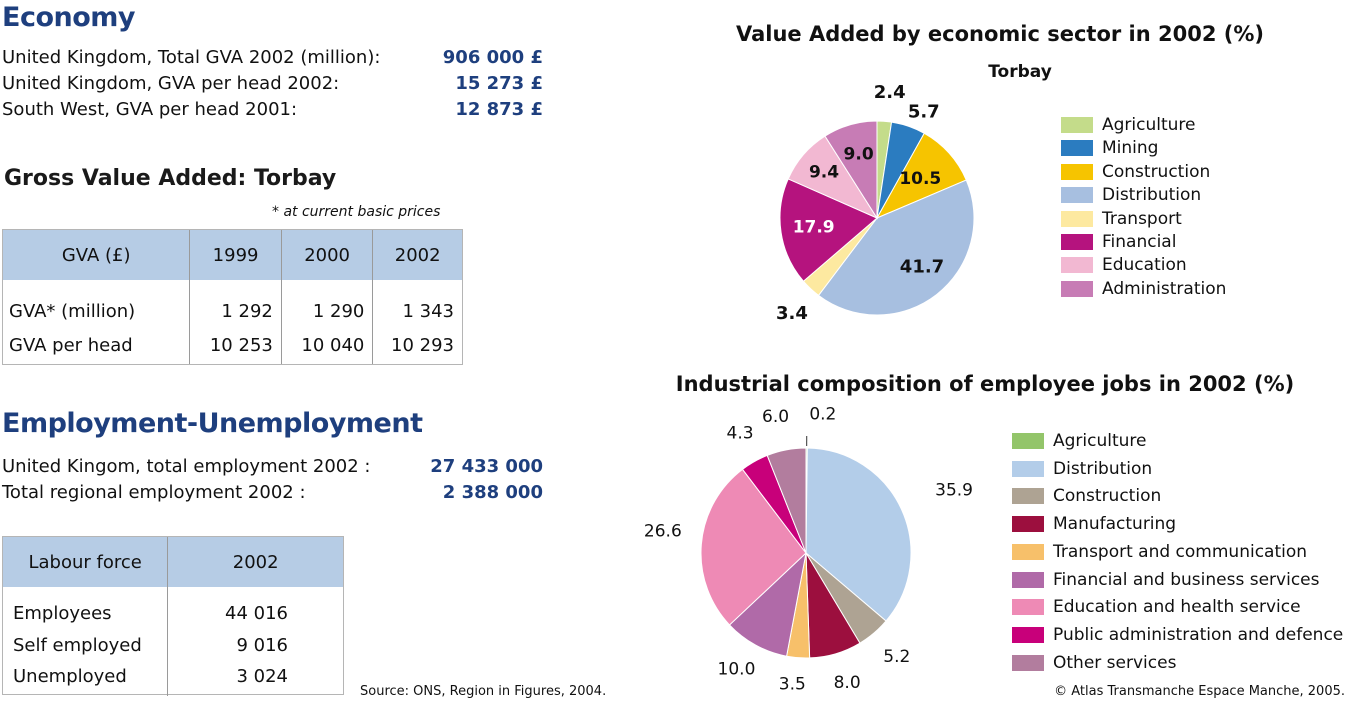 This screenshot has width=1355, height=702. What do you see at coordinates (417, 255) in the screenshot?
I see `gva-header: 2002` at bounding box center [417, 255].